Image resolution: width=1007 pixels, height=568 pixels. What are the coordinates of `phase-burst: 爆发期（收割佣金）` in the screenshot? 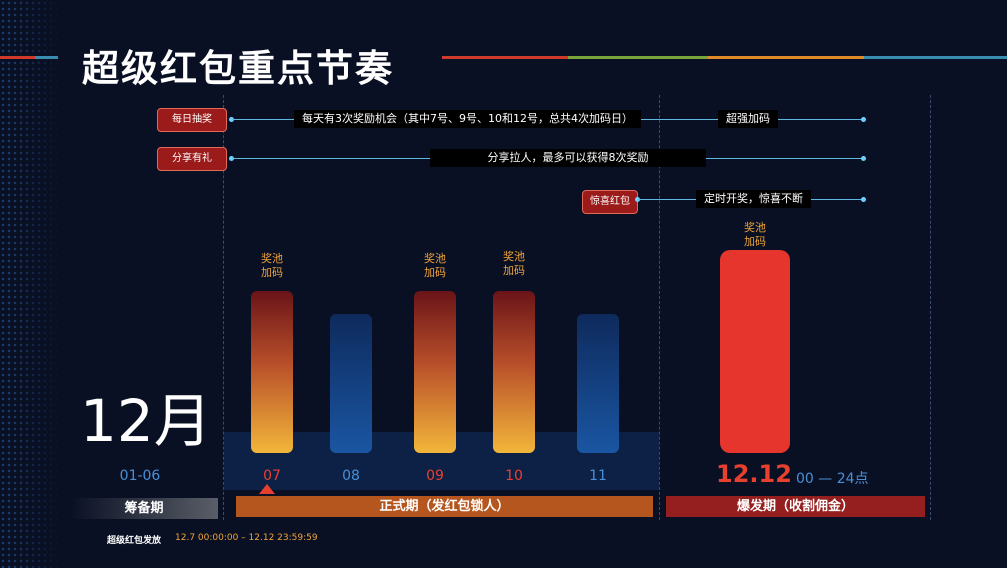 It's located at (795, 506).